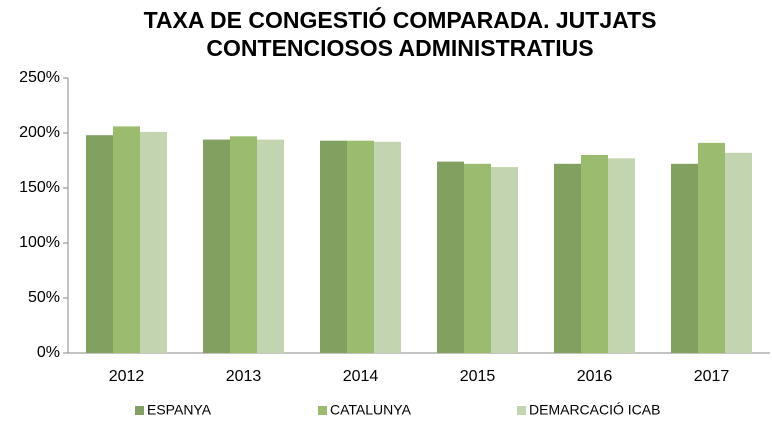 The height and width of the screenshot is (421, 772). I want to click on y-tick-label: 100%, so click(39, 242).